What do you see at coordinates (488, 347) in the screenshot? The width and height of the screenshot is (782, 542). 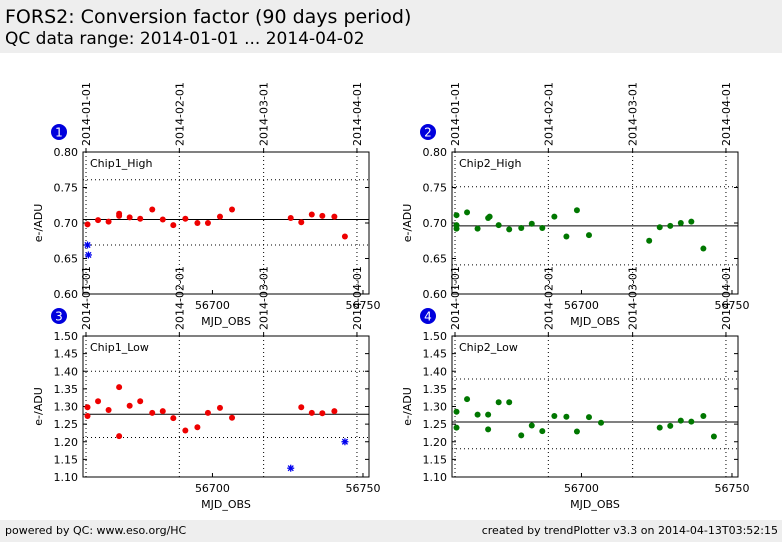 I see `panel-label: Chip2_Low` at bounding box center [488, 347].